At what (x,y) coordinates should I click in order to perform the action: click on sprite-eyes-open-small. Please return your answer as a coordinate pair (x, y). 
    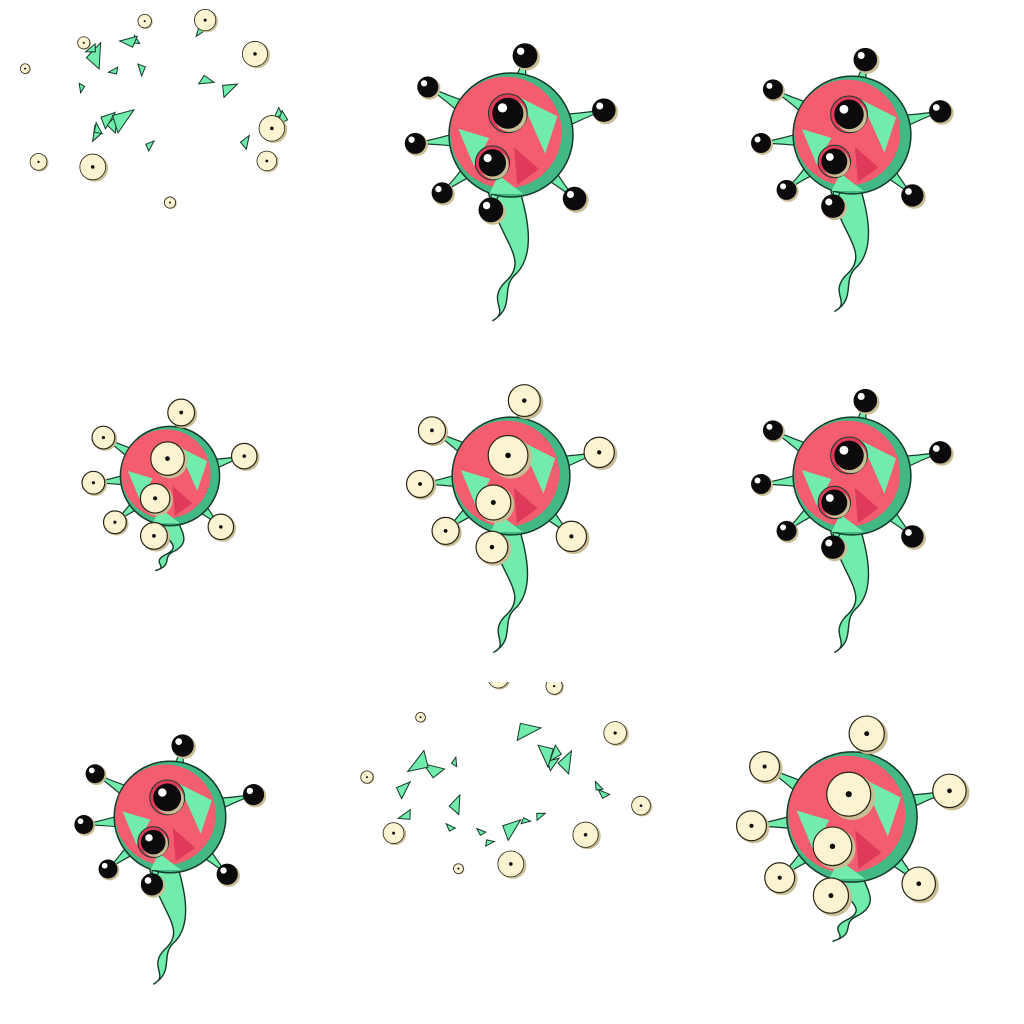
    Looking at the image, I should click on (170, 485).